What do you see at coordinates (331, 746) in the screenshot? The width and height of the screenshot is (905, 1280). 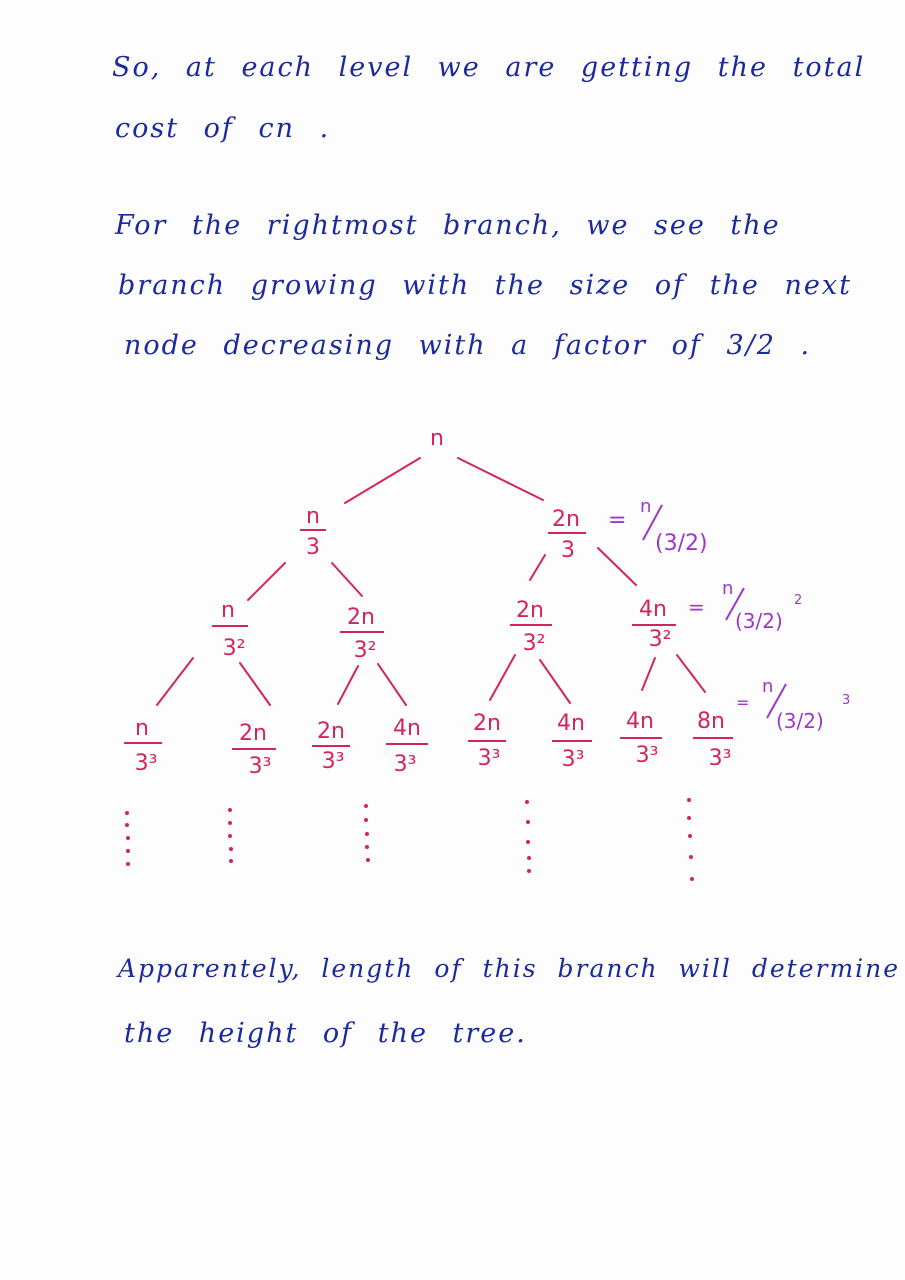 I see `tree-node-level3-2: 2n 3³` at bounding box center [331, 746].